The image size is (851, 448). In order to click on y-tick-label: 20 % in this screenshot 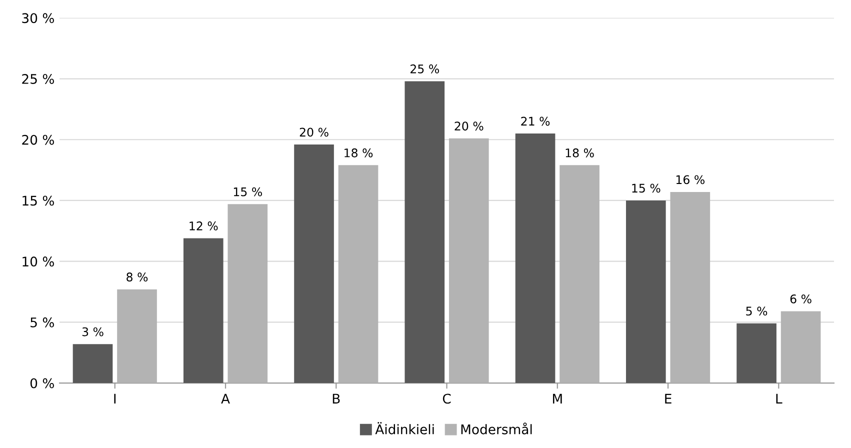, I will do `click(38, 139)`.